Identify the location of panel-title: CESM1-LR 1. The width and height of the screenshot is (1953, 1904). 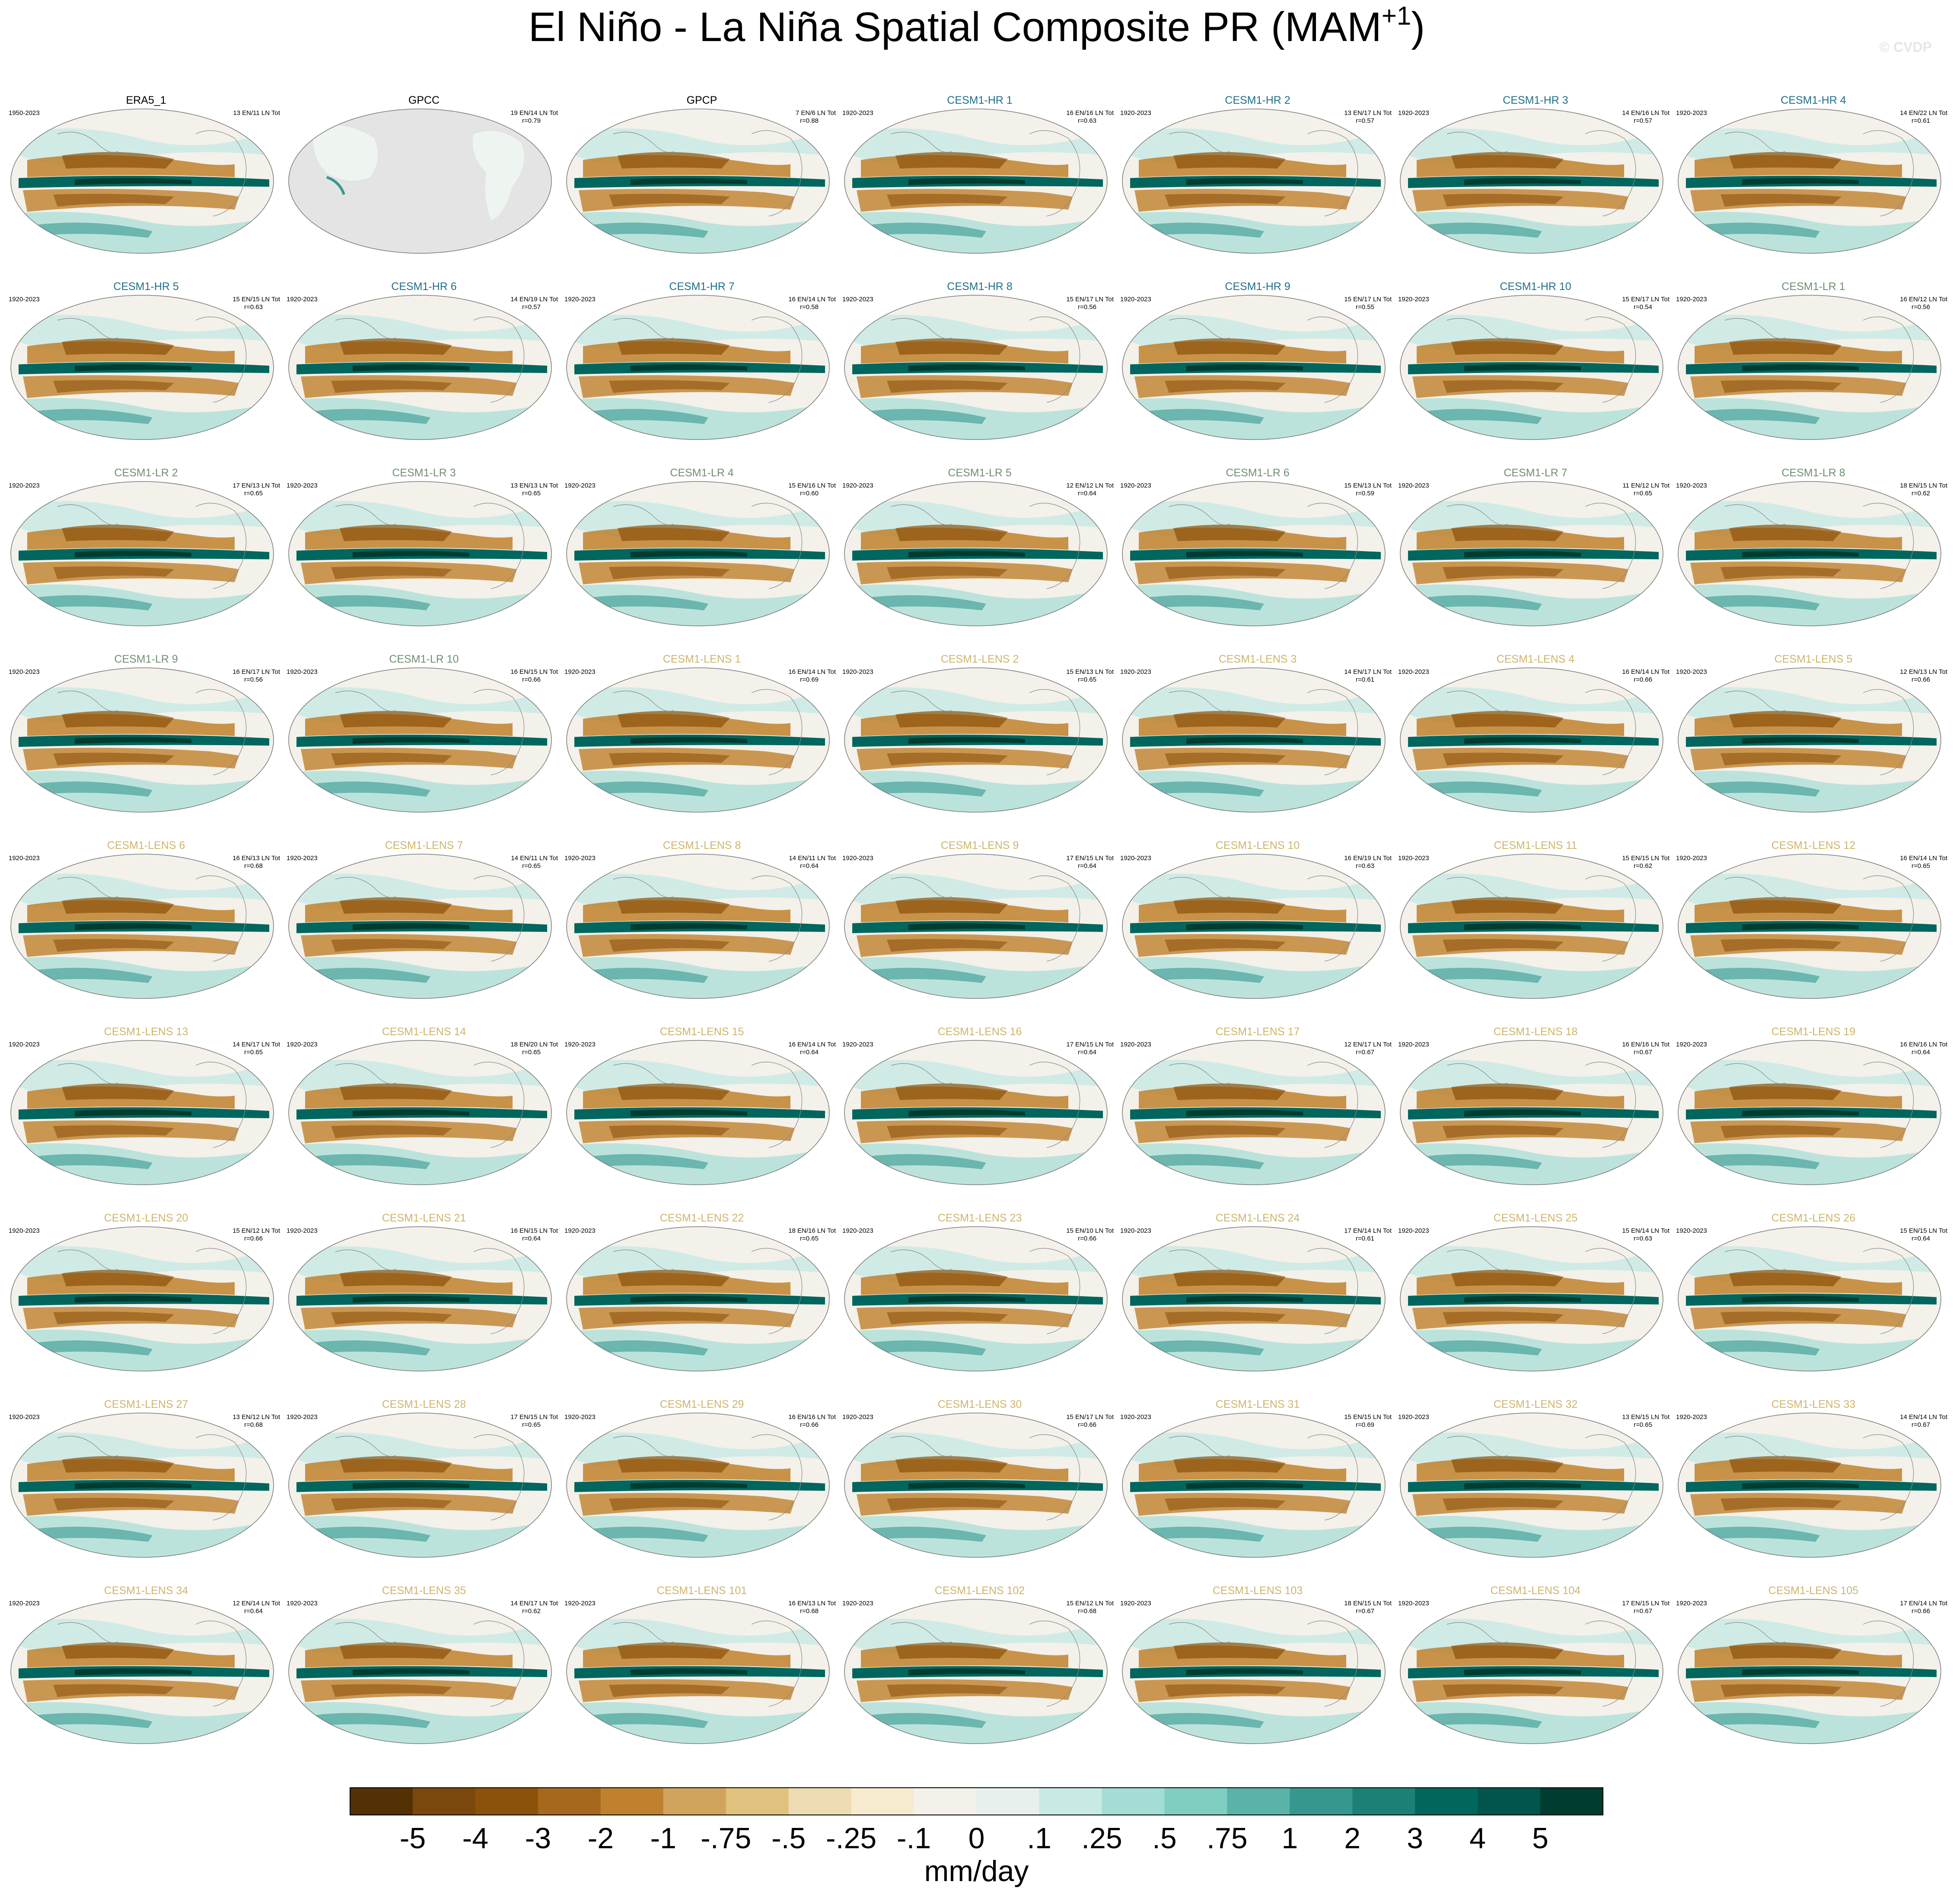
(1813, 287).